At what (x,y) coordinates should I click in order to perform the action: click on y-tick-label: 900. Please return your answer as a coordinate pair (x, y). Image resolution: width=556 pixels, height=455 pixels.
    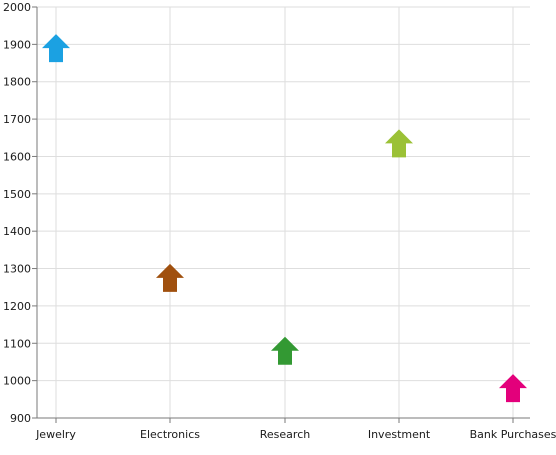
    Looking at the image, I should click on (20, 418).